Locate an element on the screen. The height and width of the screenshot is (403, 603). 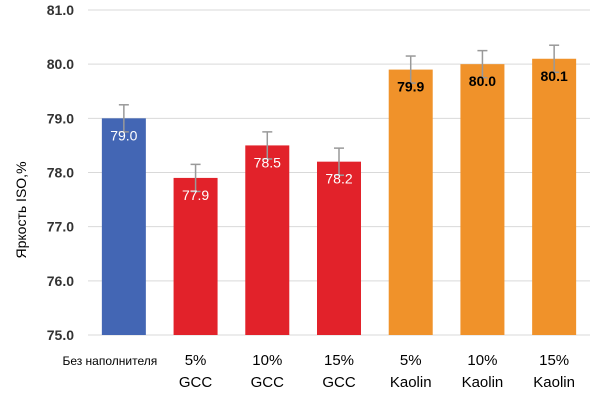
y-tick-label: 77.0 is located at coordinates (60, 227).